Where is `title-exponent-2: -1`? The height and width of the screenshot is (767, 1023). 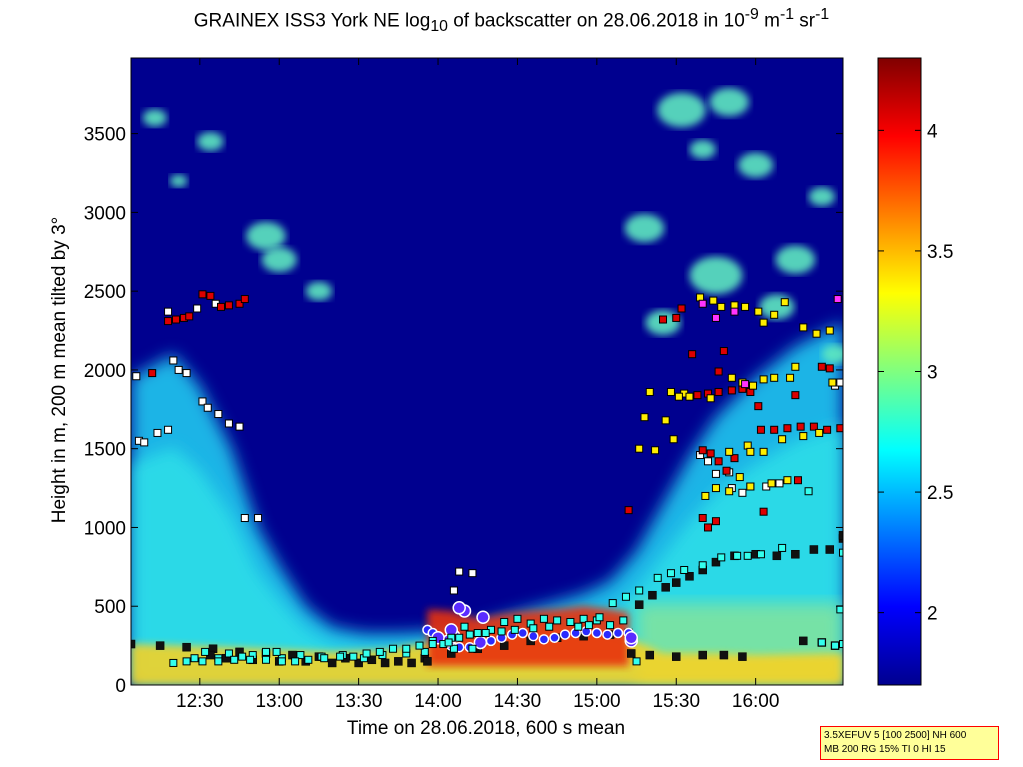 title-exponent-2: -1 is located at coordinates (787, 14).